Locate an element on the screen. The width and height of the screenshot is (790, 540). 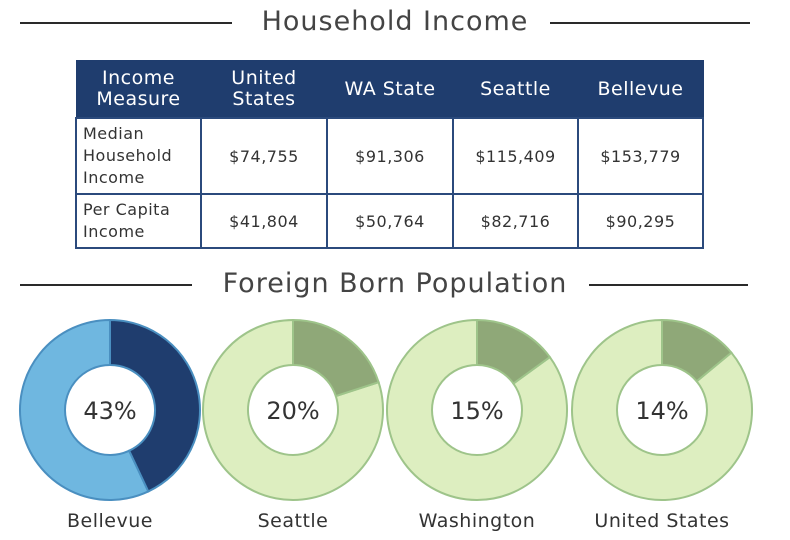
donut-category-label: Washington is located at coordinates (477, 521).